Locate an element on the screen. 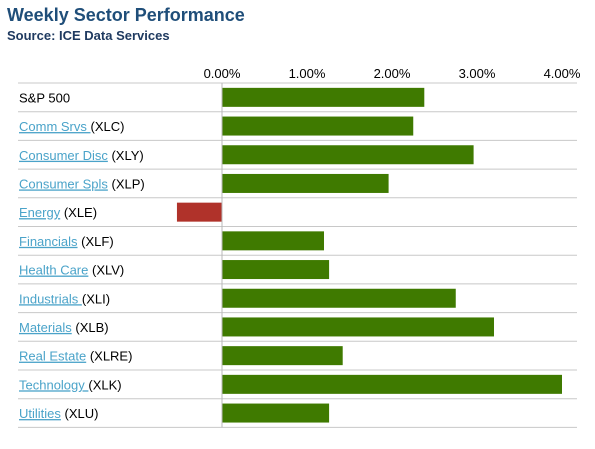  sector-link: Consumer Spls is located at coordinates (63, 183).